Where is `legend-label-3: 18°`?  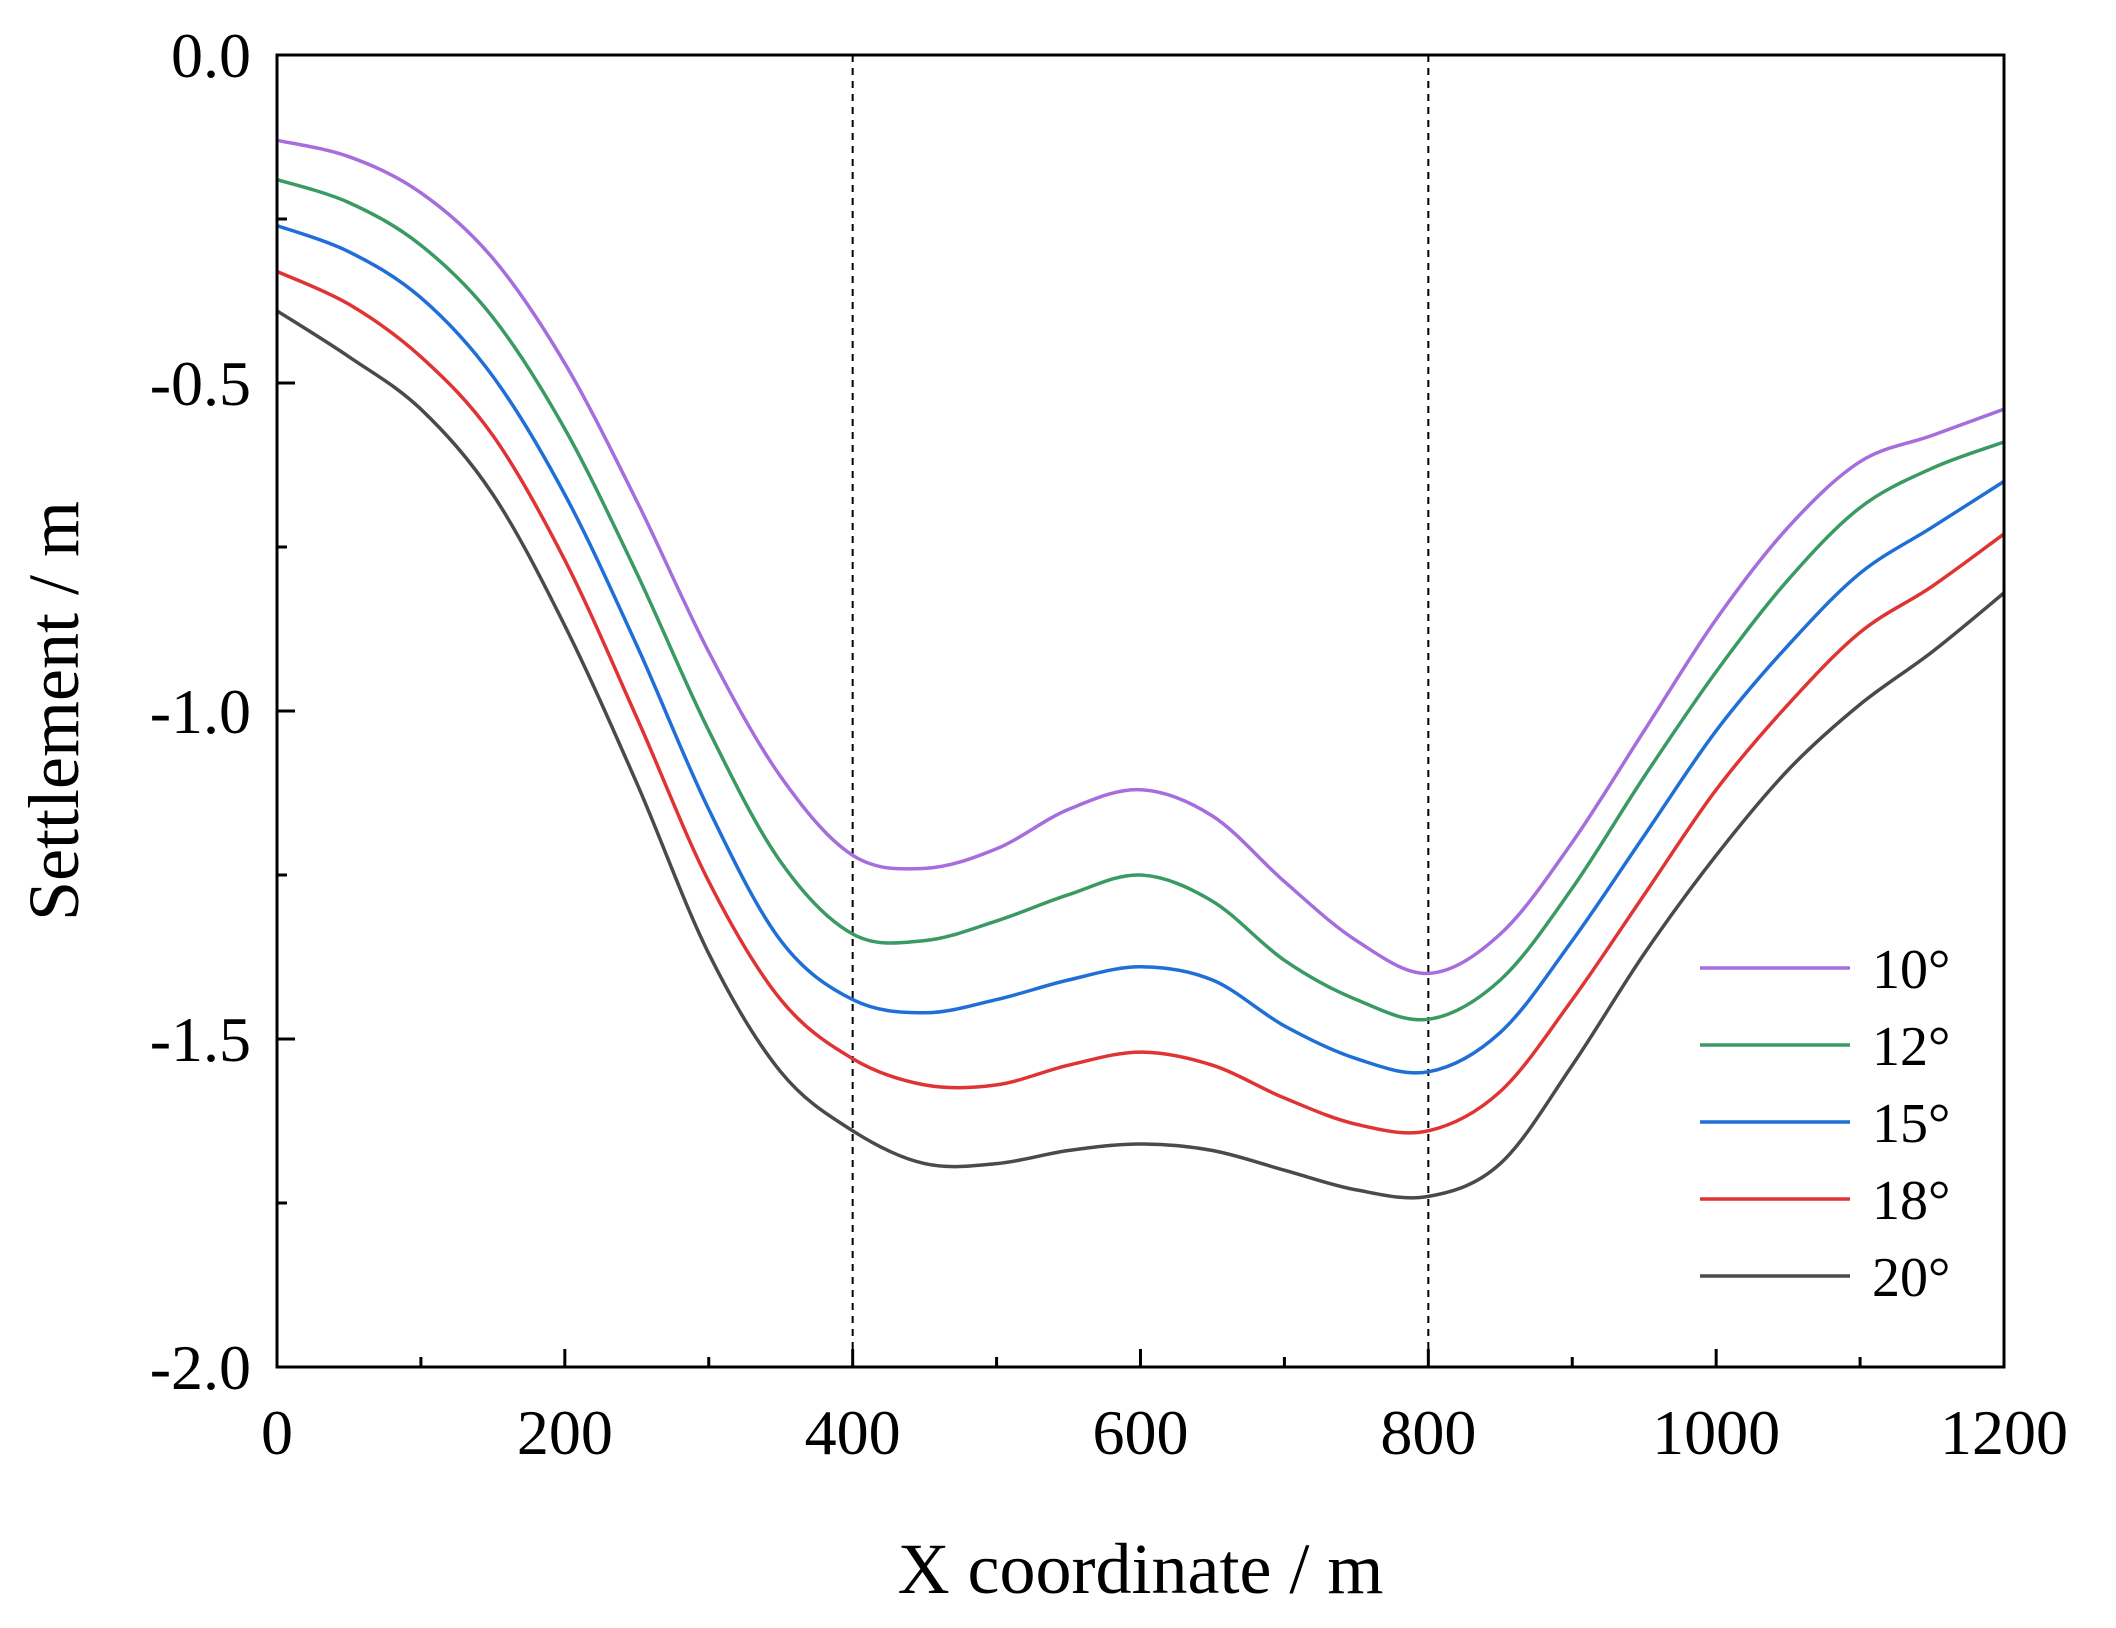 legend-label-3: 18° is located at coordinates (1911, 1201).